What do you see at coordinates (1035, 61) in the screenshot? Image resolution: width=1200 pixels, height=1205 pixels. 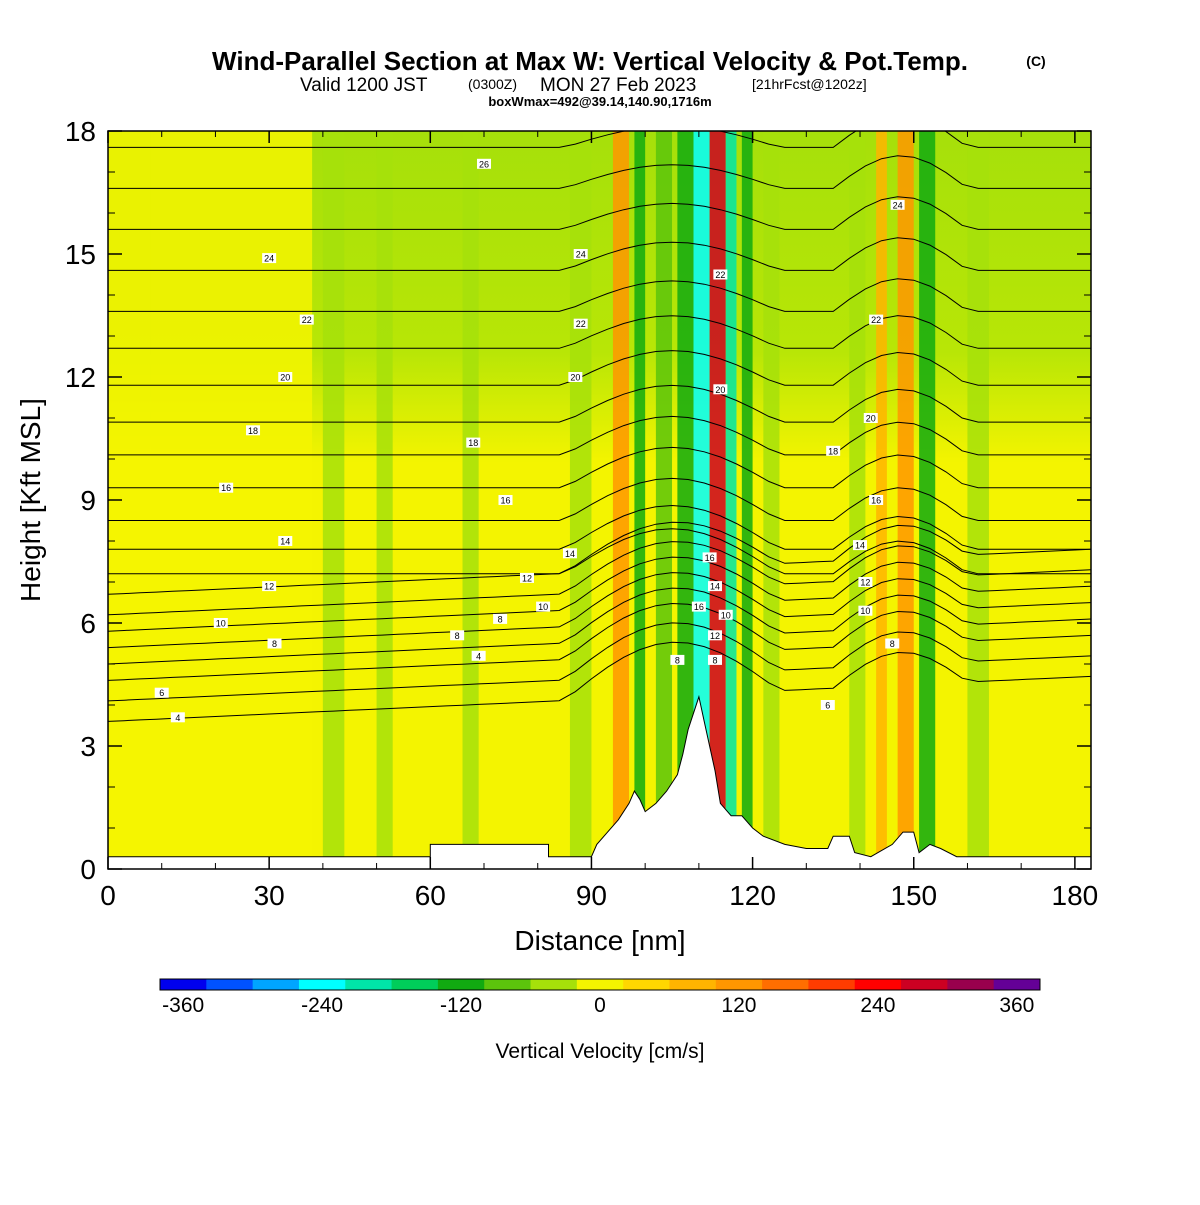 I see `copyright-mark: (C)` at bounding box center [1035, 61].